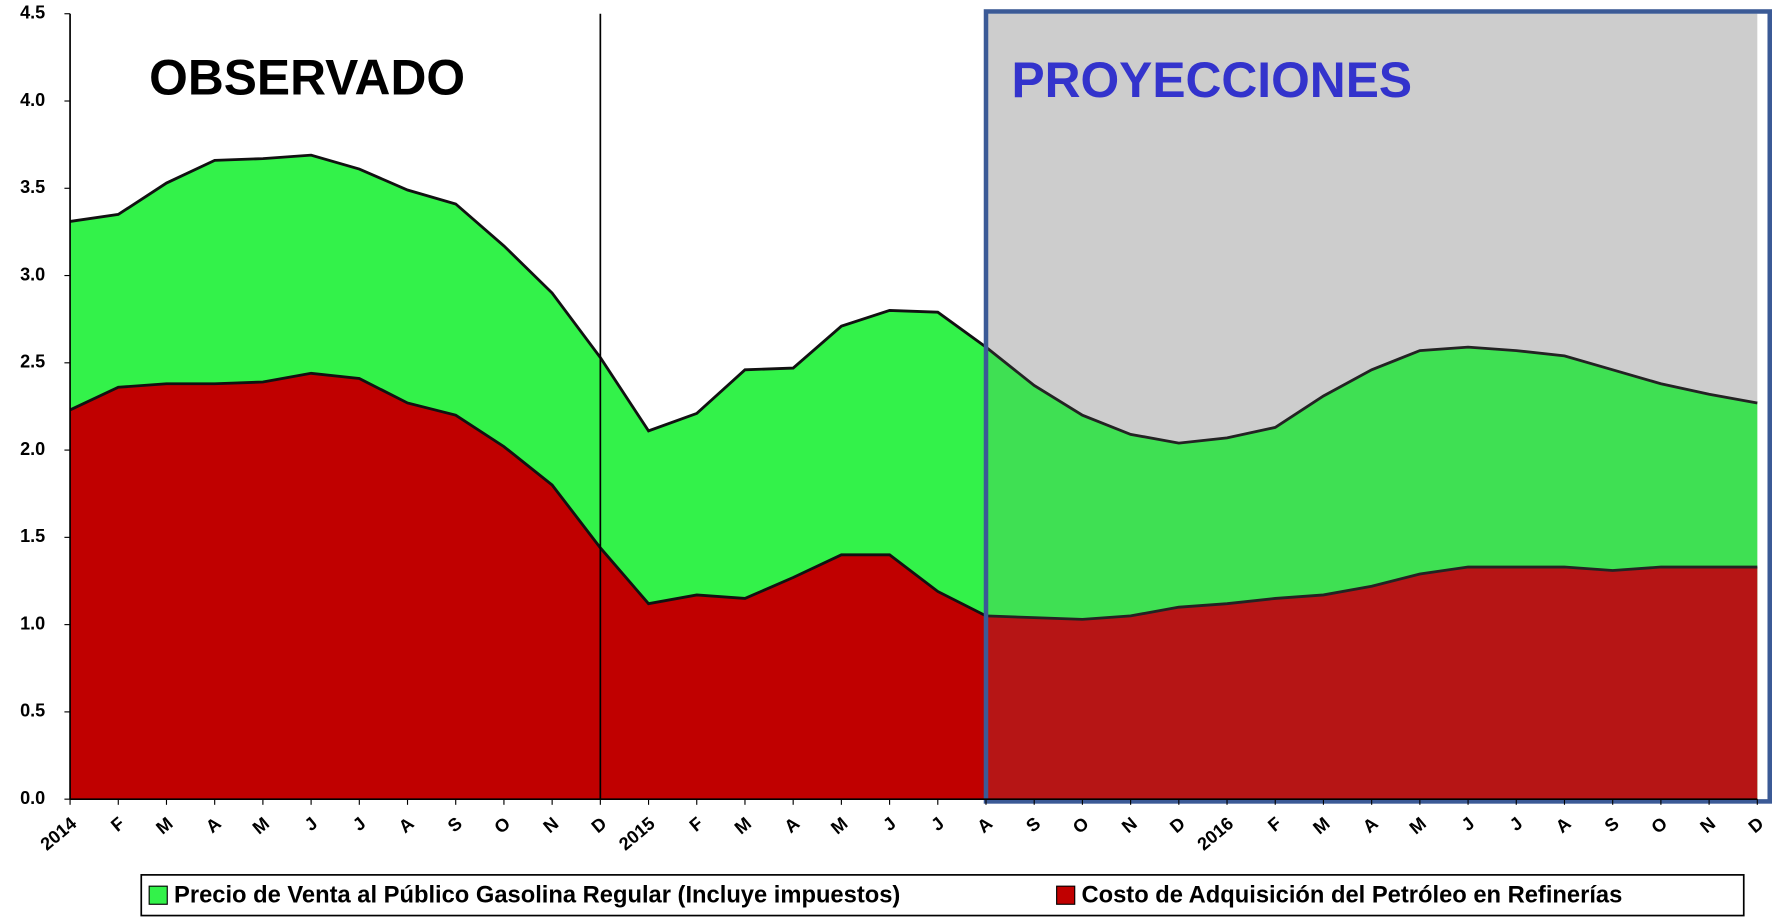 The height and width of the screenshot is (918, 1772). What do you see at coordinates (32, 623) in the screenshot?
I see `y-tick-label: 1.0` at bounding box center [32, 623].